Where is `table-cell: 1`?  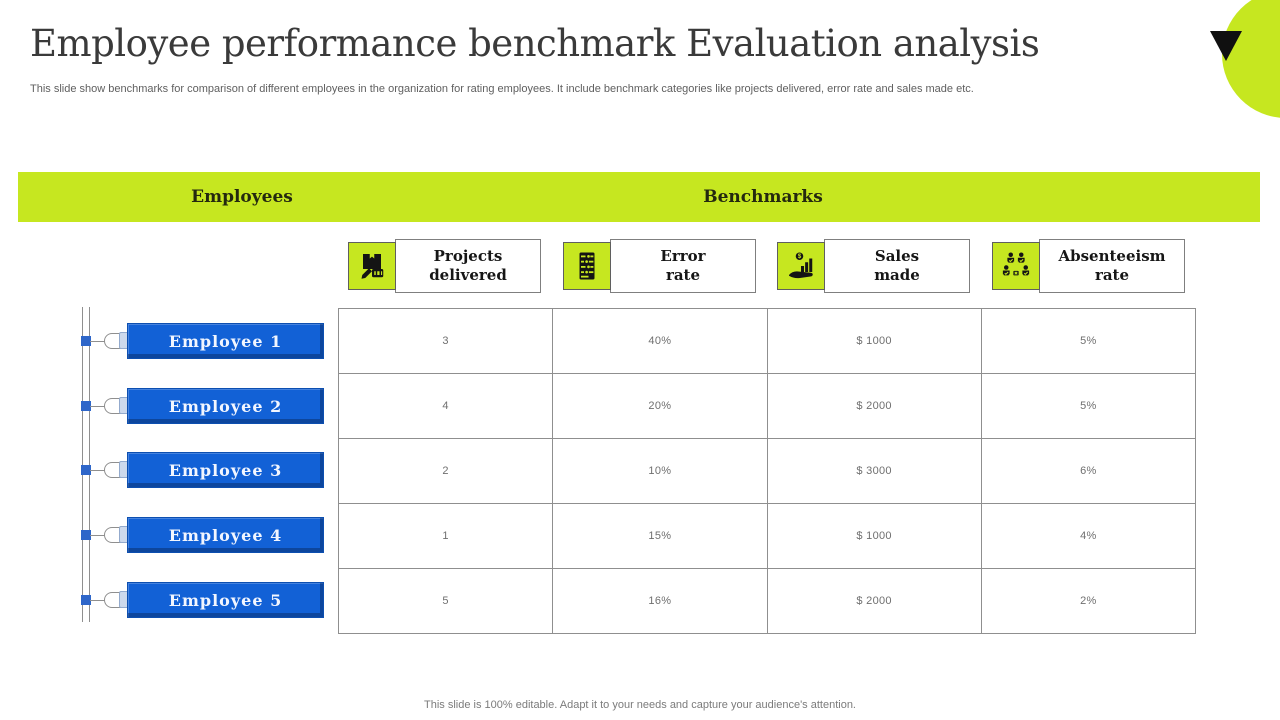
table-cell: 1 is located at coordinates (446, 536).